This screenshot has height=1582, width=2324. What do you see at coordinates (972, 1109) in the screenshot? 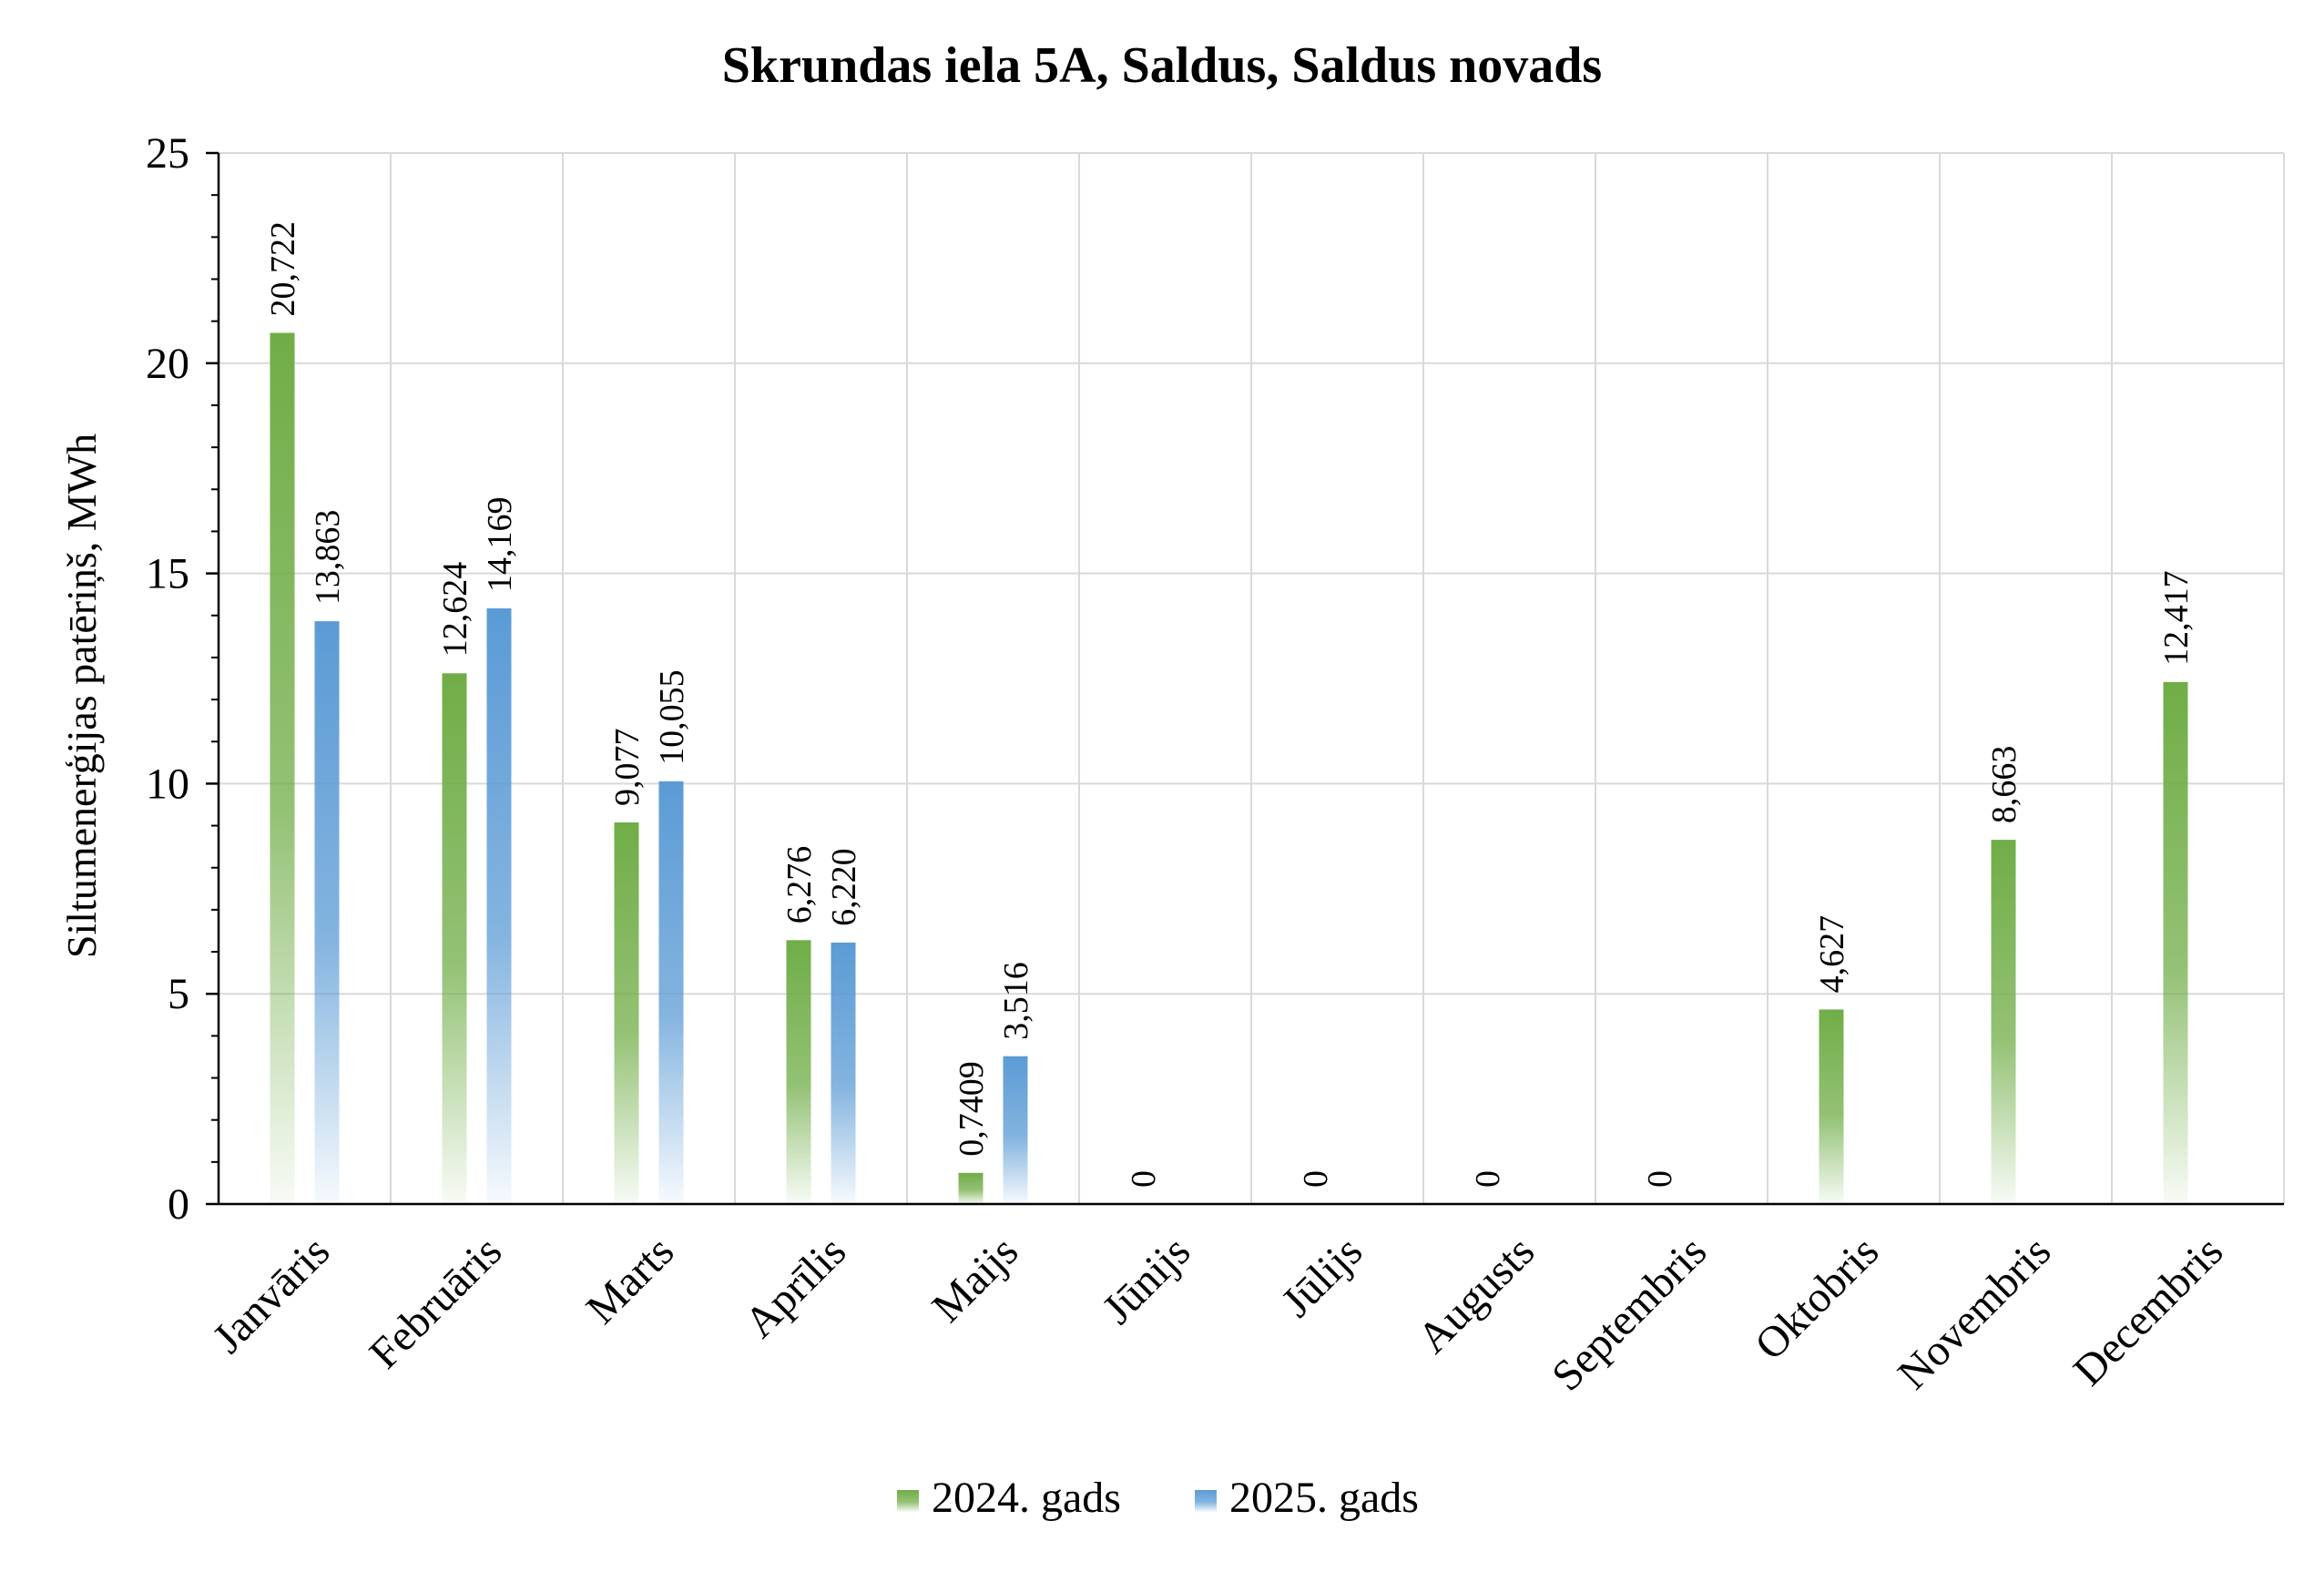
I see `data-label: 0,7409` at bounding box center [972, 1109].